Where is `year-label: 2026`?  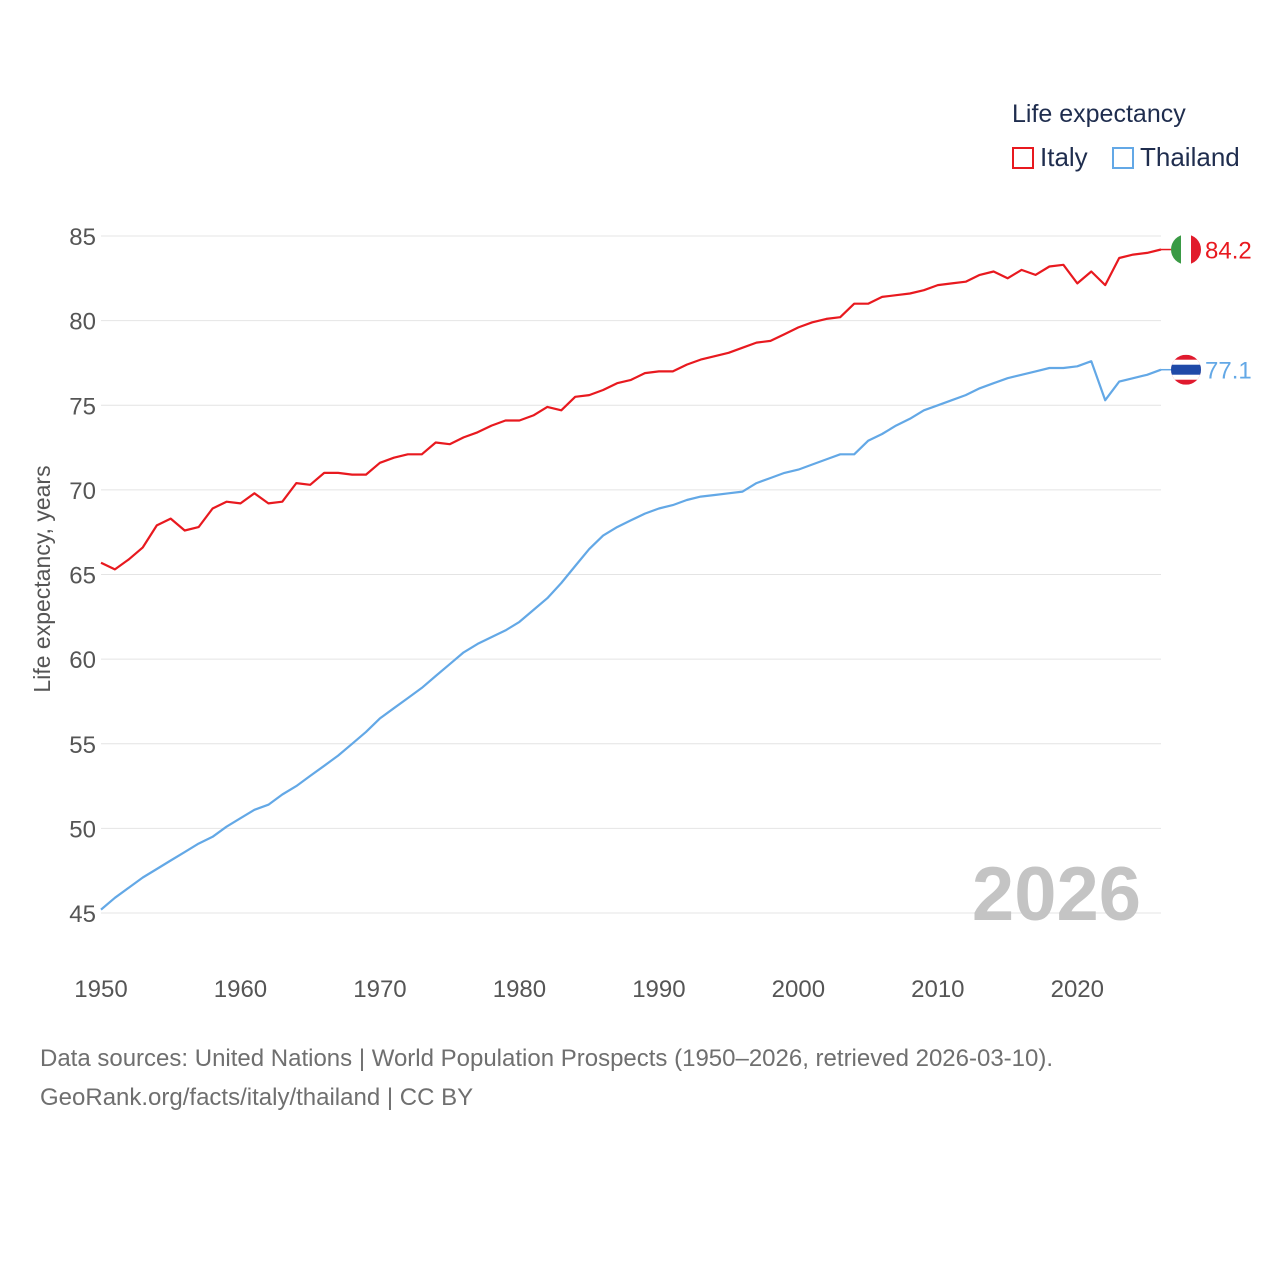 year-label: 2026 is located at coordinates (1056, 894).